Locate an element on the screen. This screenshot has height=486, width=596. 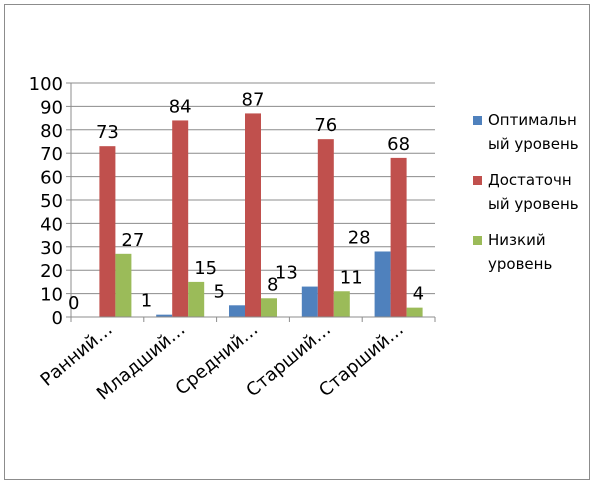
data-label: 28 is located at coordinates (359, 237).